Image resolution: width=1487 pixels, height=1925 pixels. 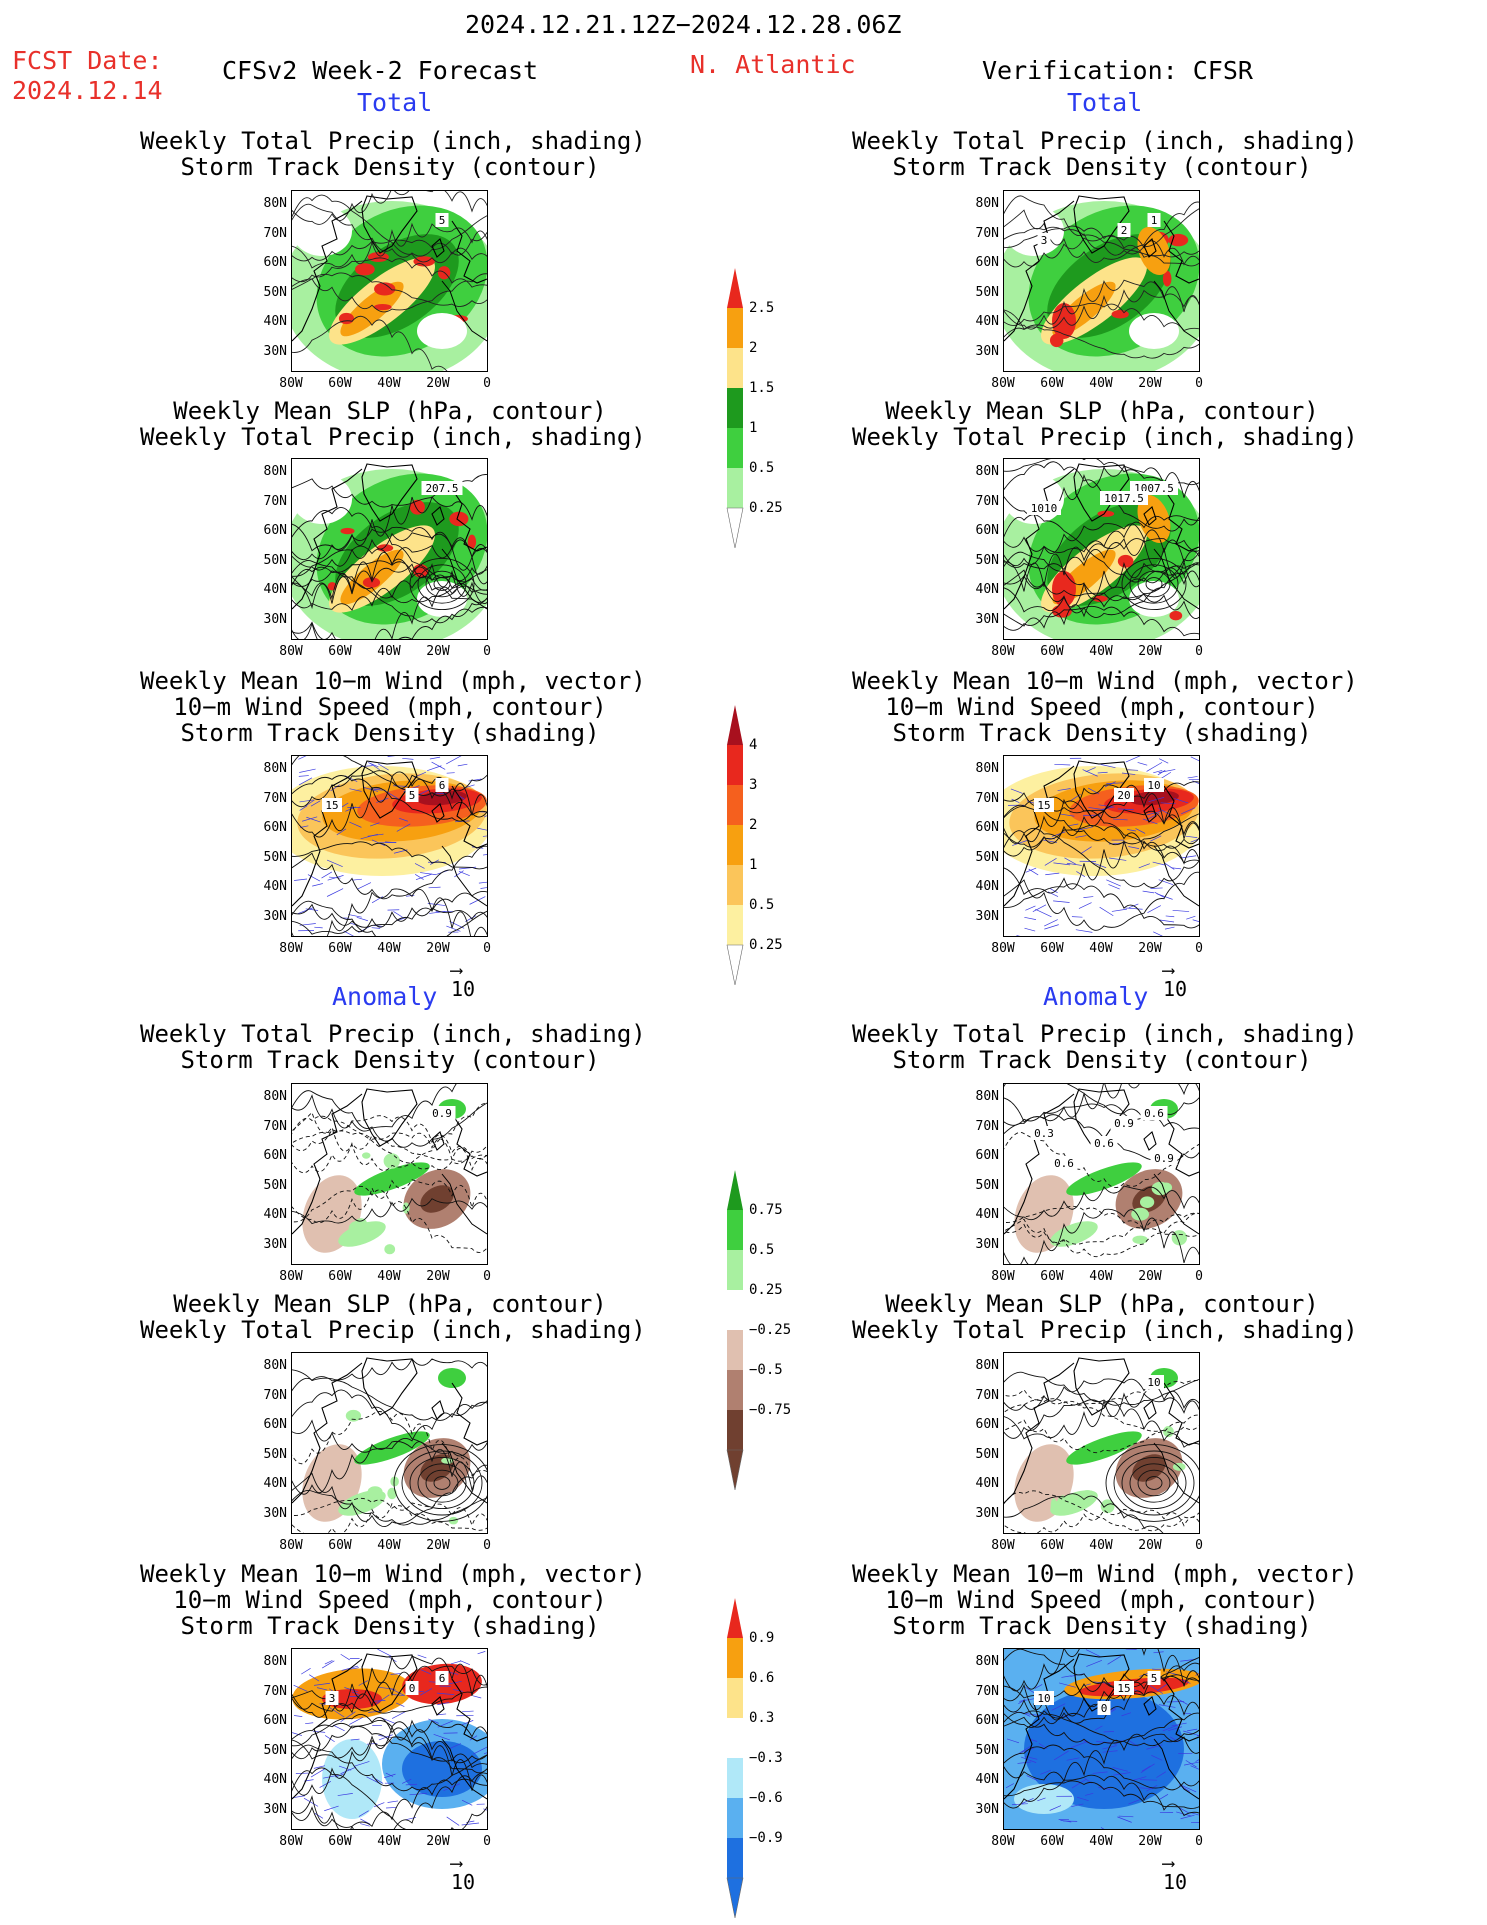 I want to click on panel-r1-c1-contour-label-1: 1010, so click(x=1044, y=508).